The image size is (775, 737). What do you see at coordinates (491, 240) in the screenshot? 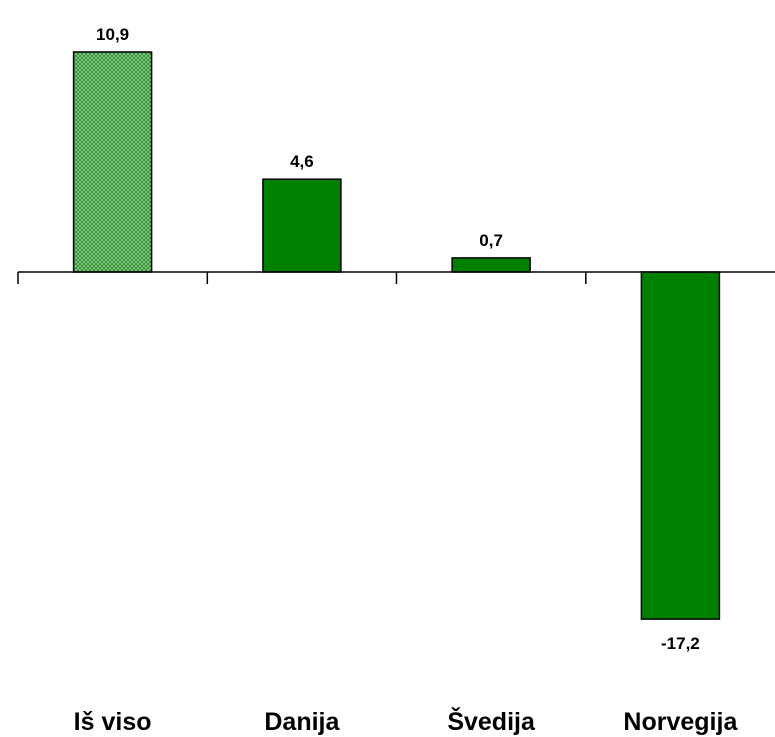
I see `data-label-svedija: 0,7` at bounding box center [491, 240].